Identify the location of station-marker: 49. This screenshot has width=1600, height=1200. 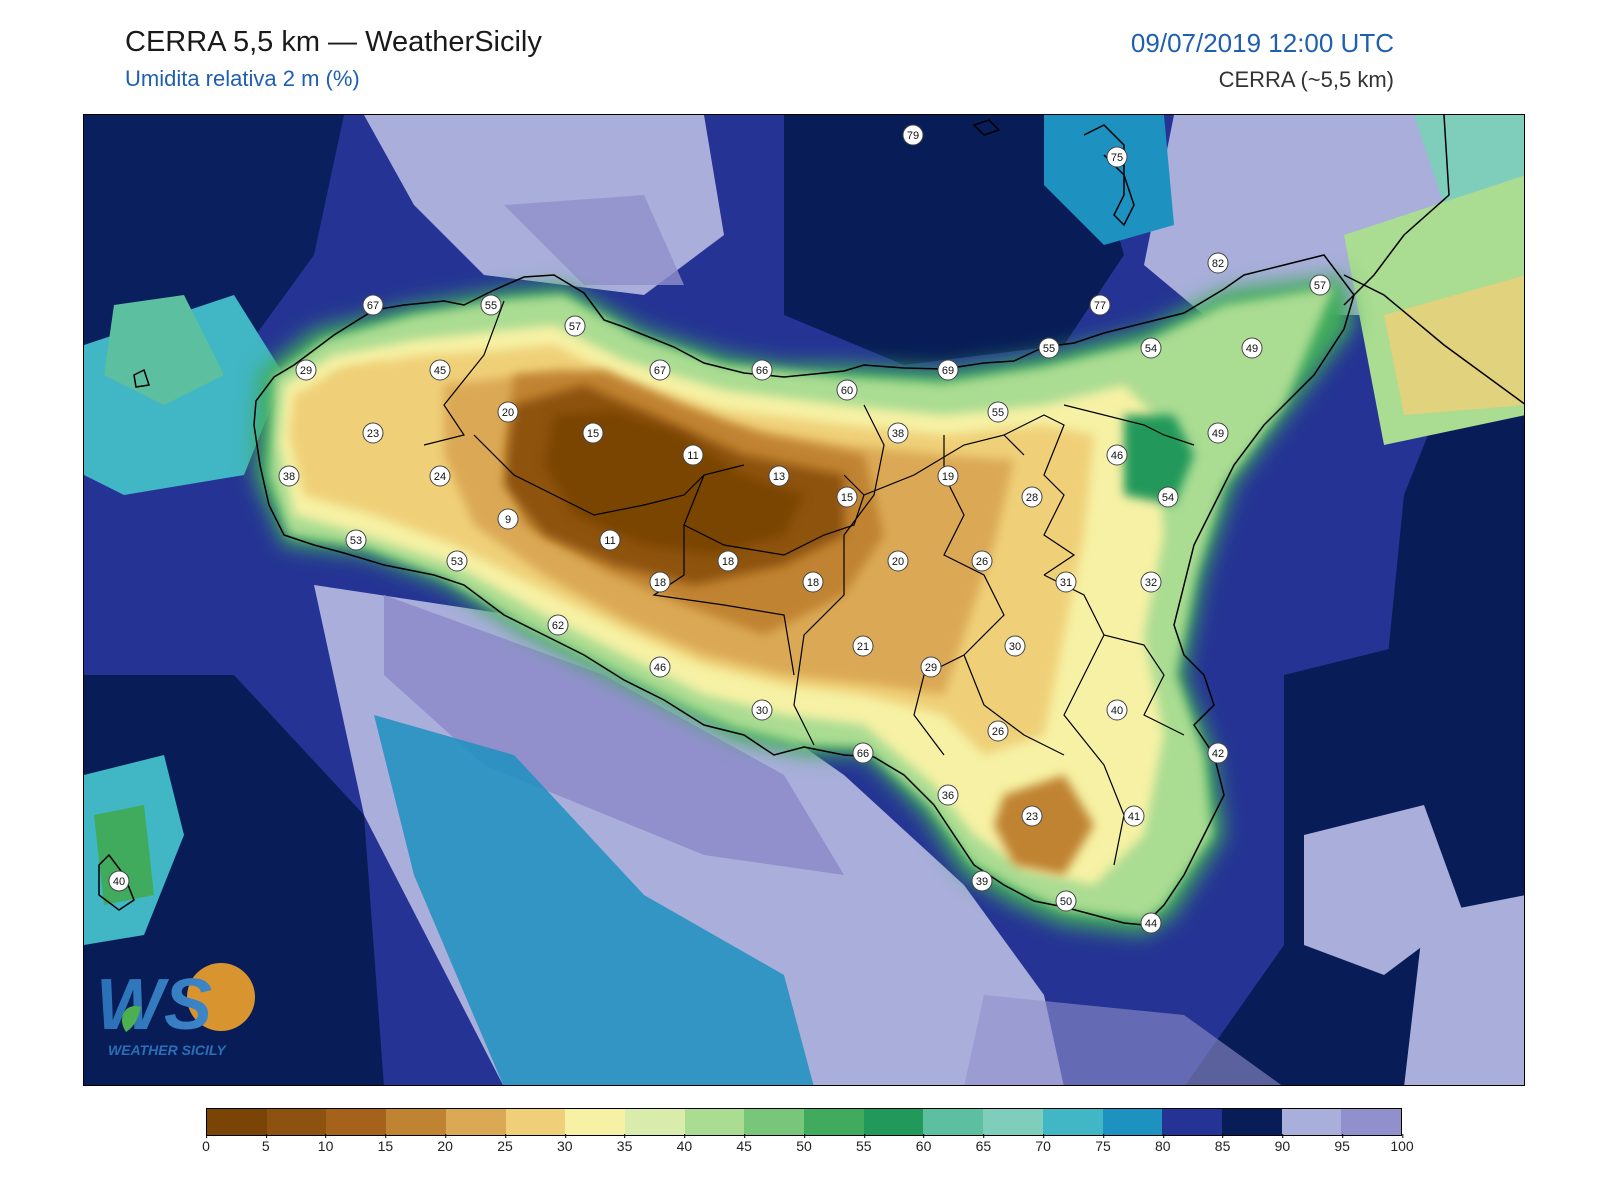
(1252, 348).